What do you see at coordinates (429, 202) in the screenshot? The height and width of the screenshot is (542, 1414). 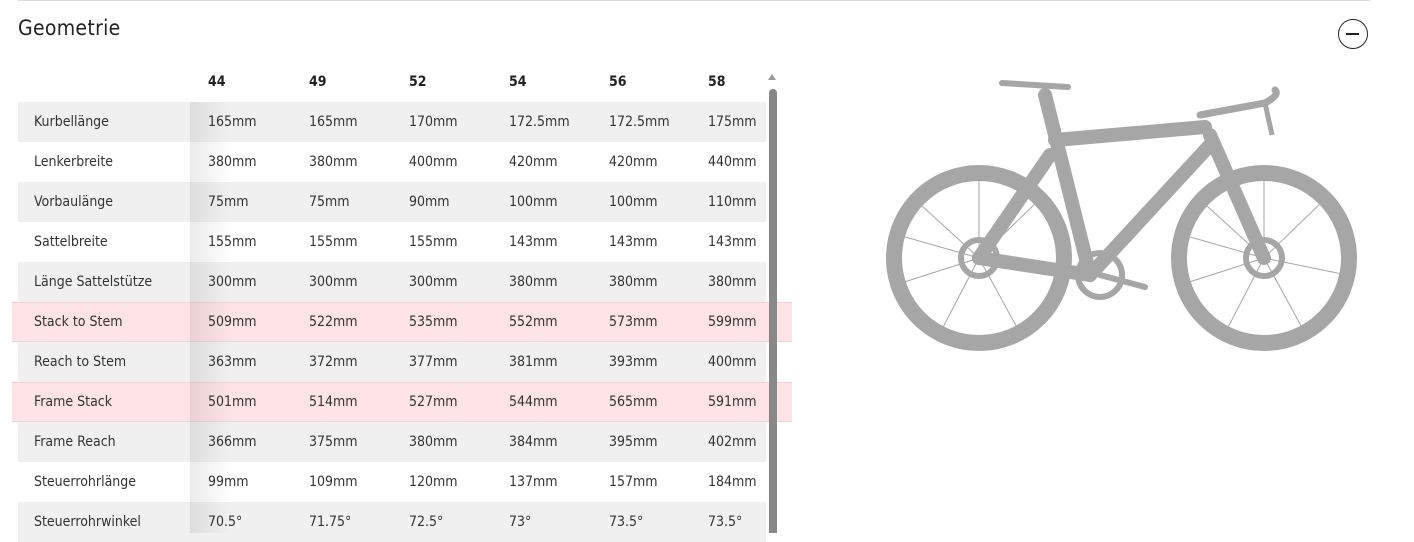 I see `table-cell: 90mm` at bounding box center [429, 202].